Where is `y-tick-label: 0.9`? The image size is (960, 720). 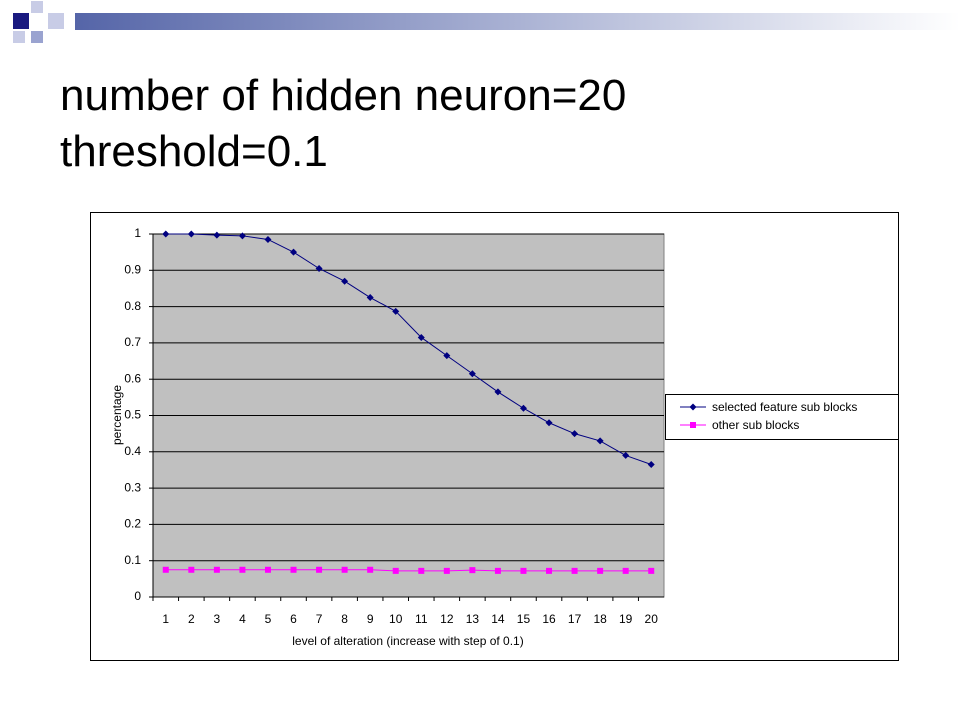 y-tick-label: 0.9 is located at coordinates (132, 269).